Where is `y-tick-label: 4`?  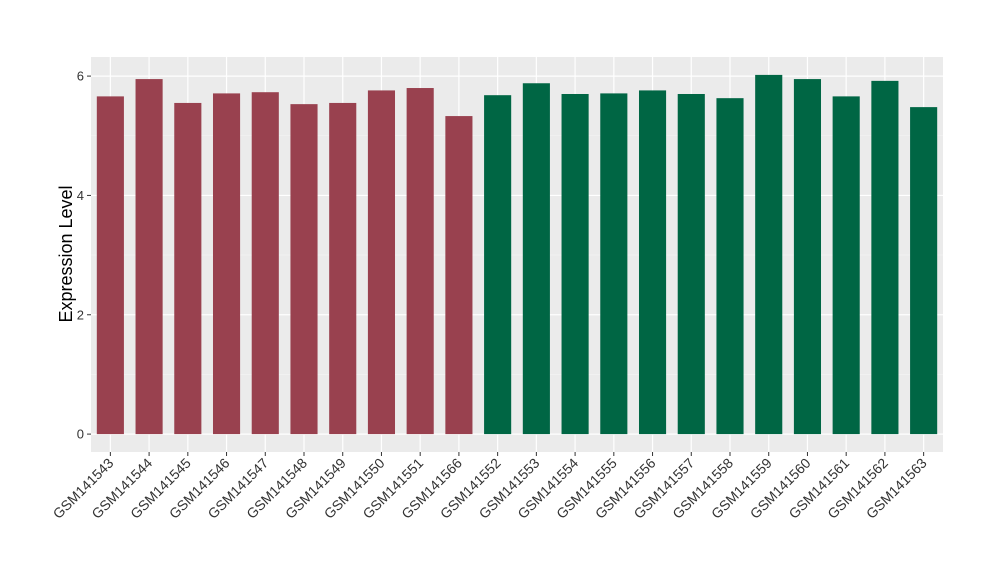 y-tick-label: 4 is located at coordinates (80, 195).